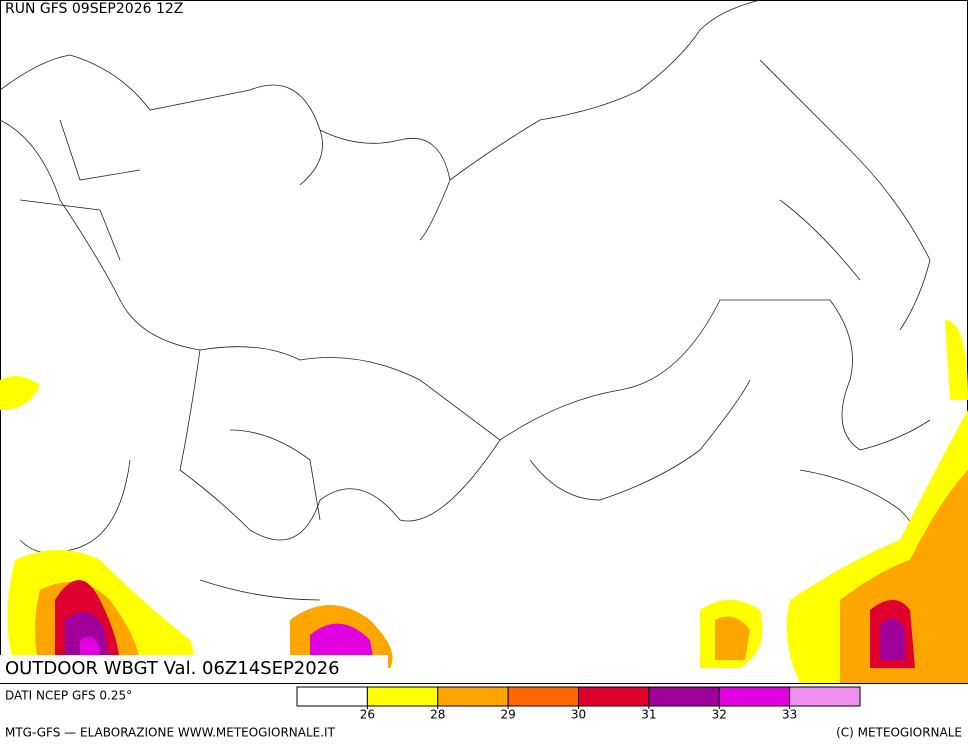 This screenshot has height=745, width=968. What do you see at coordinates (899, 733) in the screenshot?
I see `footer-right: (C) METEOGIORNALE` at bounding box center [899, 733].